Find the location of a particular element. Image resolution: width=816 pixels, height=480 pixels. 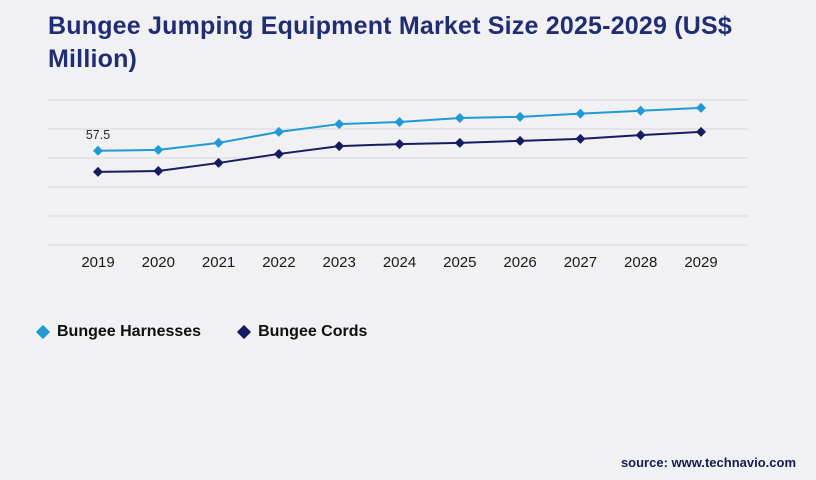

source-text: source: www.technavio.com is located at coordinates (708, 462).